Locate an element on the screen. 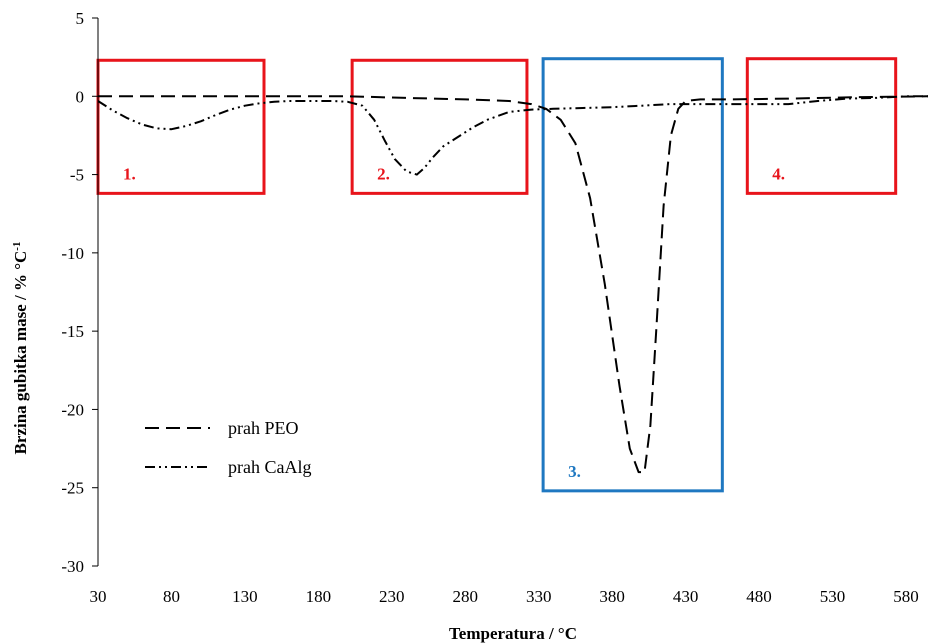  x-tick-label: 530 is located at coordinates (833, 596).